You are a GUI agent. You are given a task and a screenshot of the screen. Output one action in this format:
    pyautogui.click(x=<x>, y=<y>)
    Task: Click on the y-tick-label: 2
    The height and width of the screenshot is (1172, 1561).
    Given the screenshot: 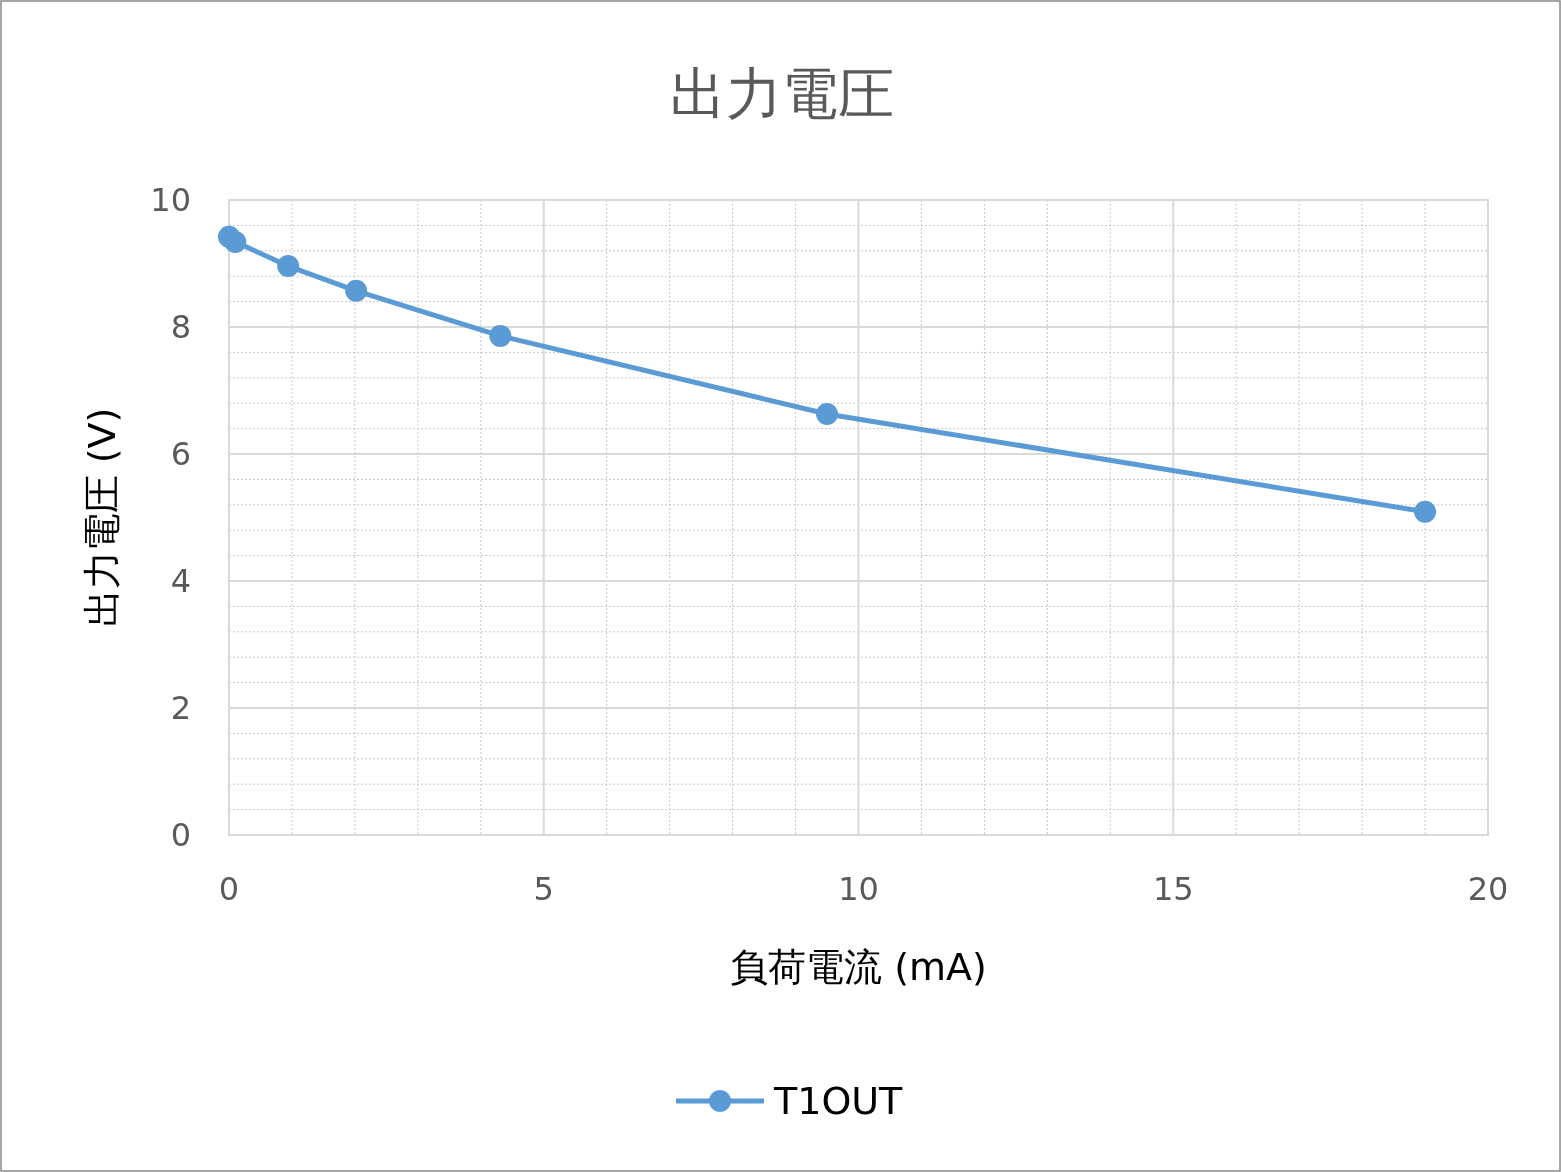 What is the action you would take?
    pyautogui.click(x=180, y=708)
    